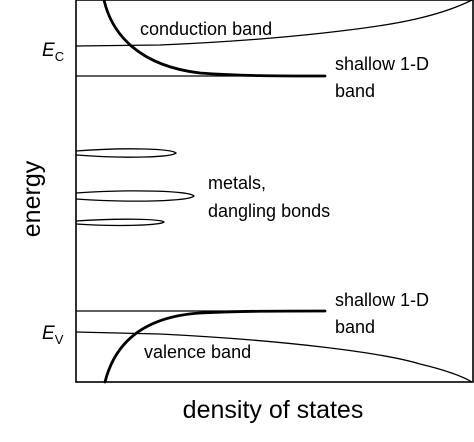 Image resolution: width=474 pixels, height=442 pixels. Describe the element at coordinates (59, 56) in the screenshot. I see `ec-label-sub: C` at that location.